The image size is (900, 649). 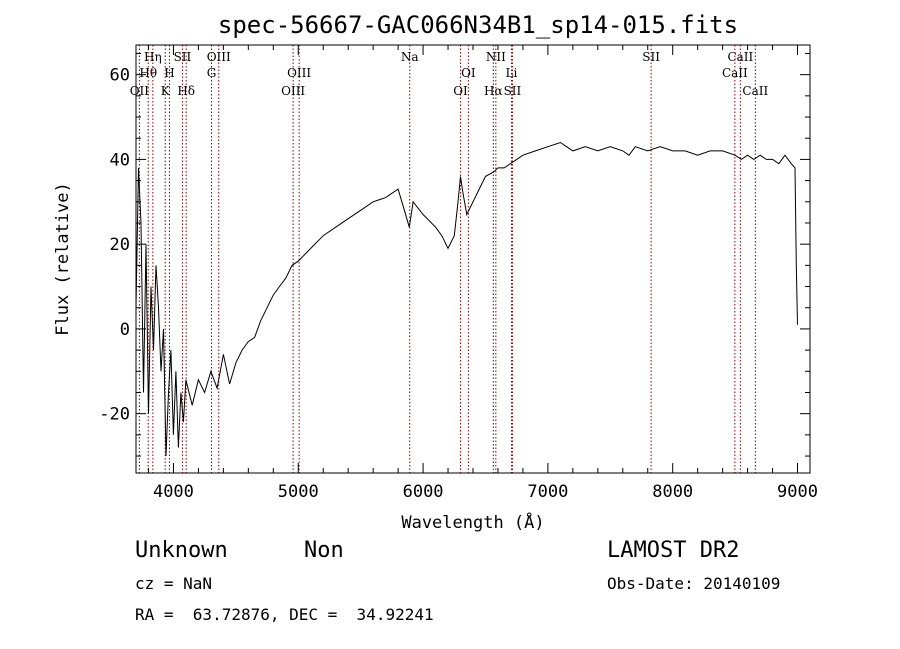 What do you see at coordinates (174, 583) in the screenshot?
I see `redshift-value: cz = NaN` at bounding box center [174, 583].